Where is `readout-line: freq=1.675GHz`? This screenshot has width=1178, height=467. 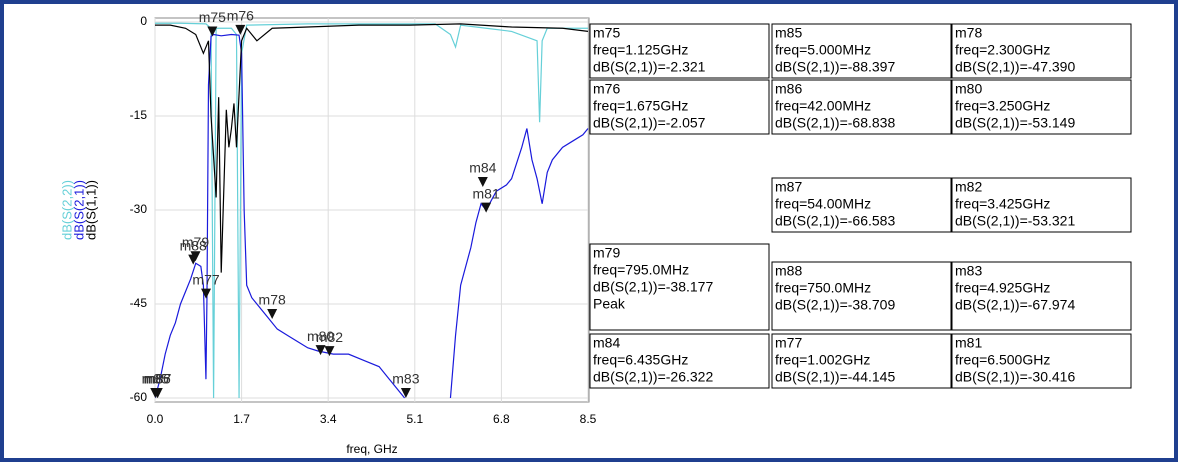
readout-line: freq=1.675GHz is located at coordinates (640, 106).